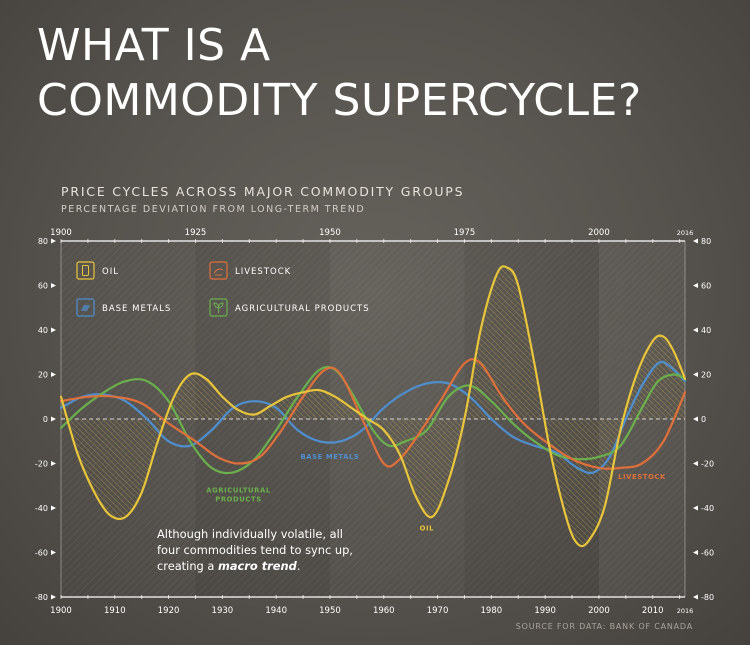 Image resolution: width=750 pixels, height=645 pixels. Describe the element at coordinates (238, 490) in the screenshot. I see `annotation-agricultural-products: AGRICULTURAL` at that location.